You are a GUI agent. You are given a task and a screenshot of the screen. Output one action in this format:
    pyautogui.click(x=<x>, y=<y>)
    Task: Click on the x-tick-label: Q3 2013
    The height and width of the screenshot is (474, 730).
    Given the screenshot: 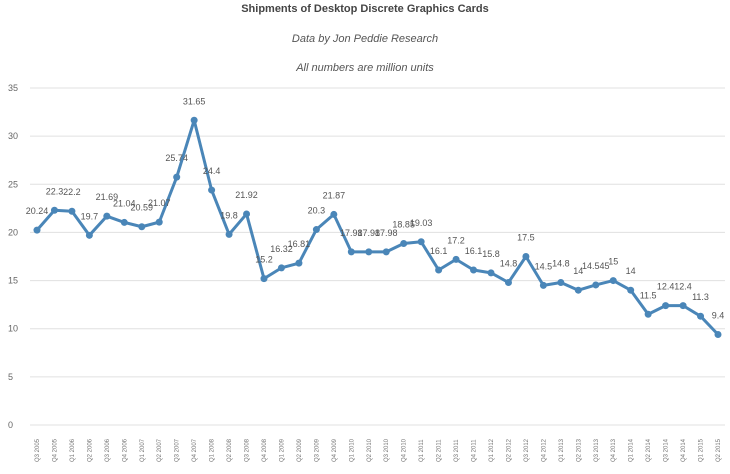 What is the action you would take?
    pyautogui.click(x=597, y=450)
    